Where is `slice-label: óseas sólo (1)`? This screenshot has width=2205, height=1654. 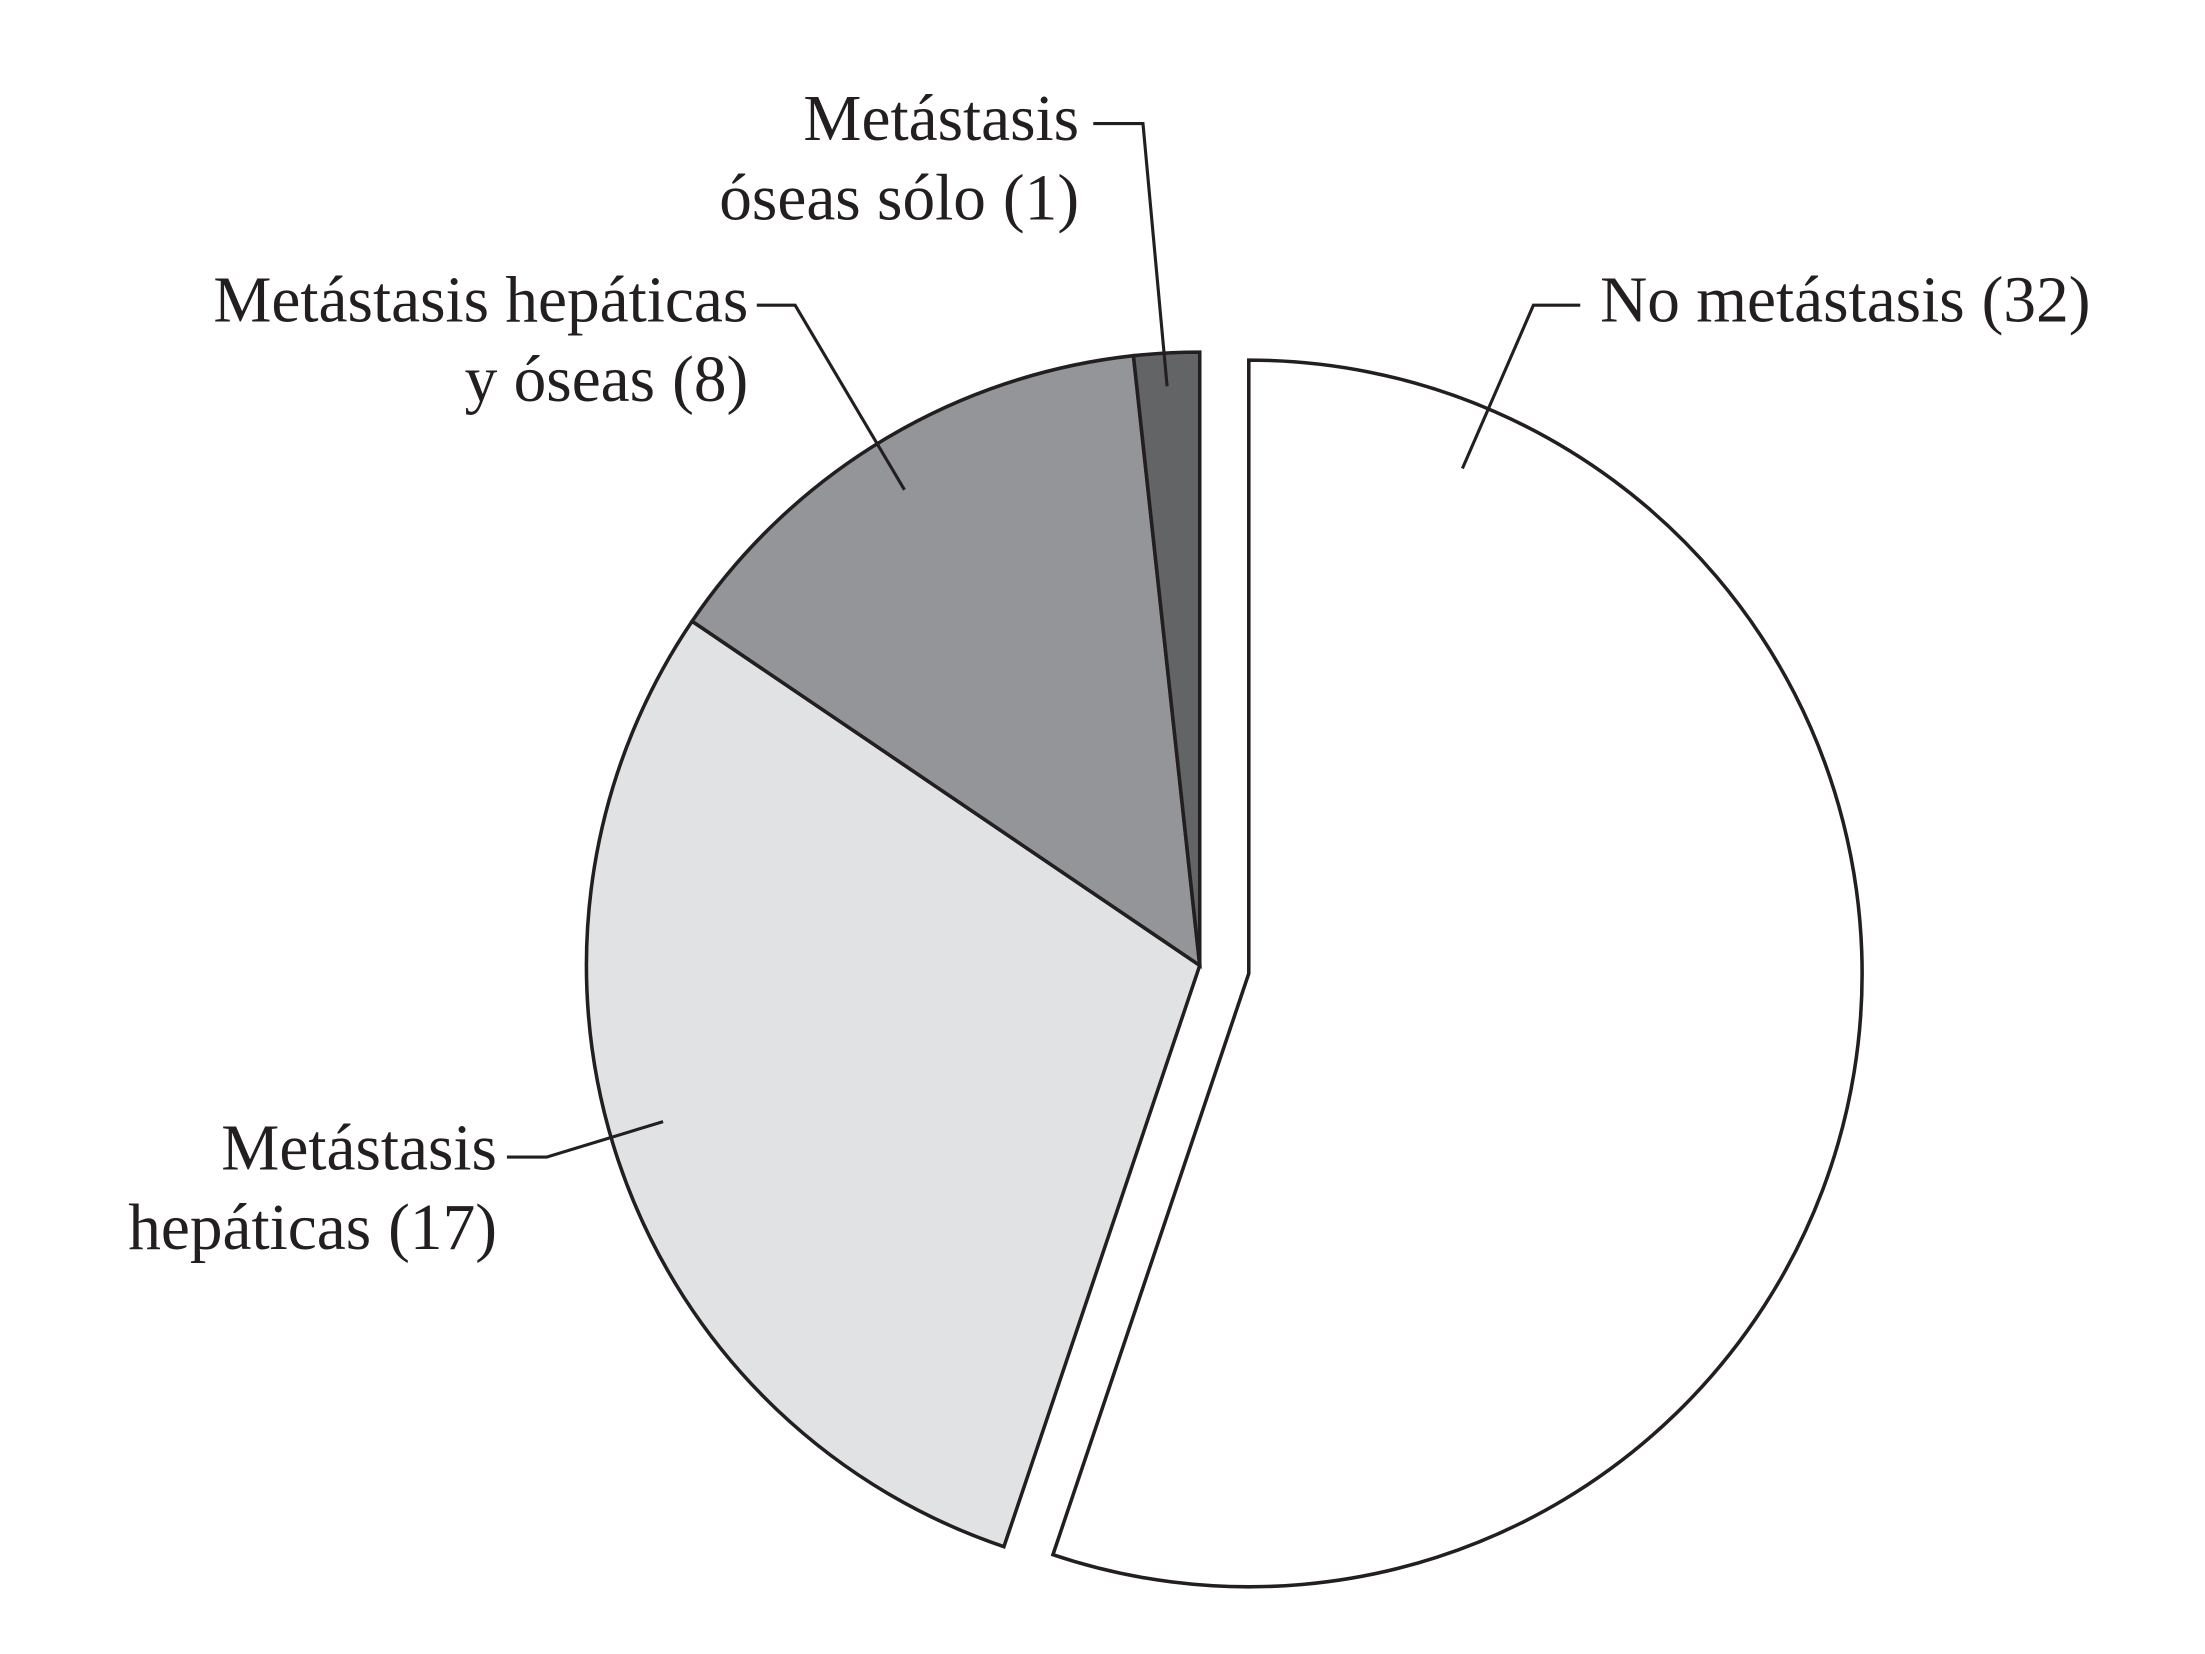 slice-label: óseas sólo (1) is located at coordinates (899, 198).